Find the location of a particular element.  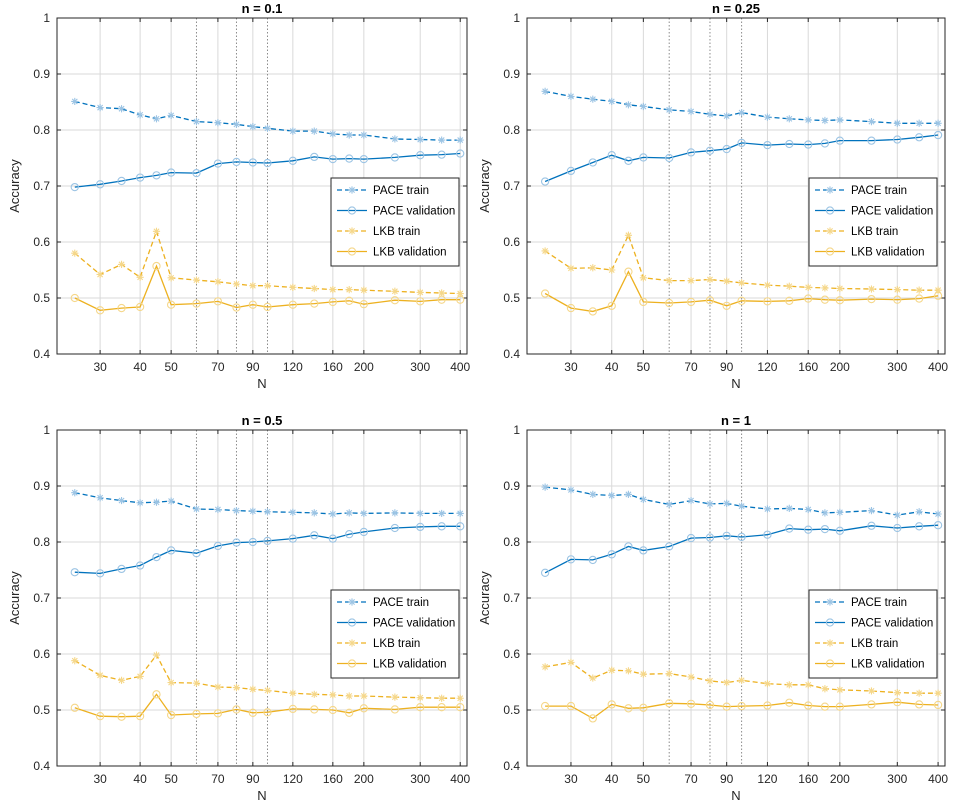

y-tick-label: 0.8 is located at coordinates (511, 130).